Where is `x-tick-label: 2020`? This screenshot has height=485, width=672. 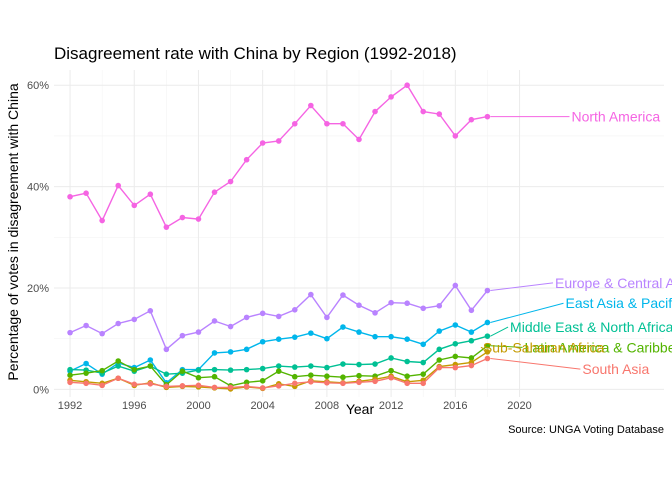
x-tick-label: 2020 is located at coordinates (519, 406).